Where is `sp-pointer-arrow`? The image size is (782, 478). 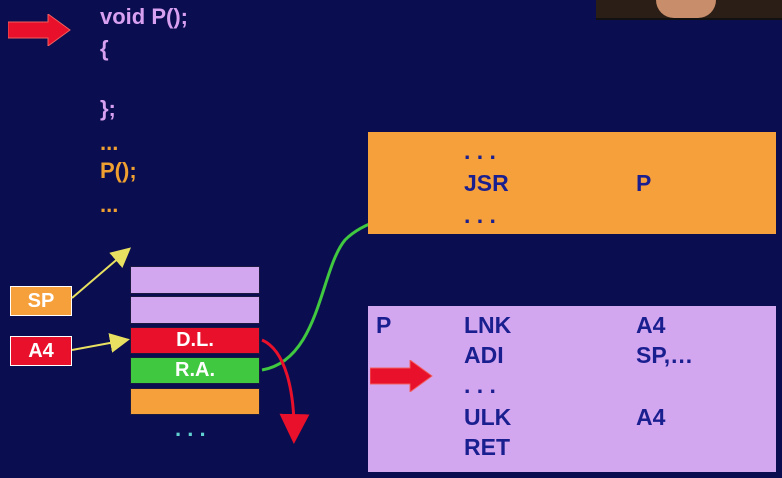 sp-pointer-arrow is located at coordinates (101, 273).